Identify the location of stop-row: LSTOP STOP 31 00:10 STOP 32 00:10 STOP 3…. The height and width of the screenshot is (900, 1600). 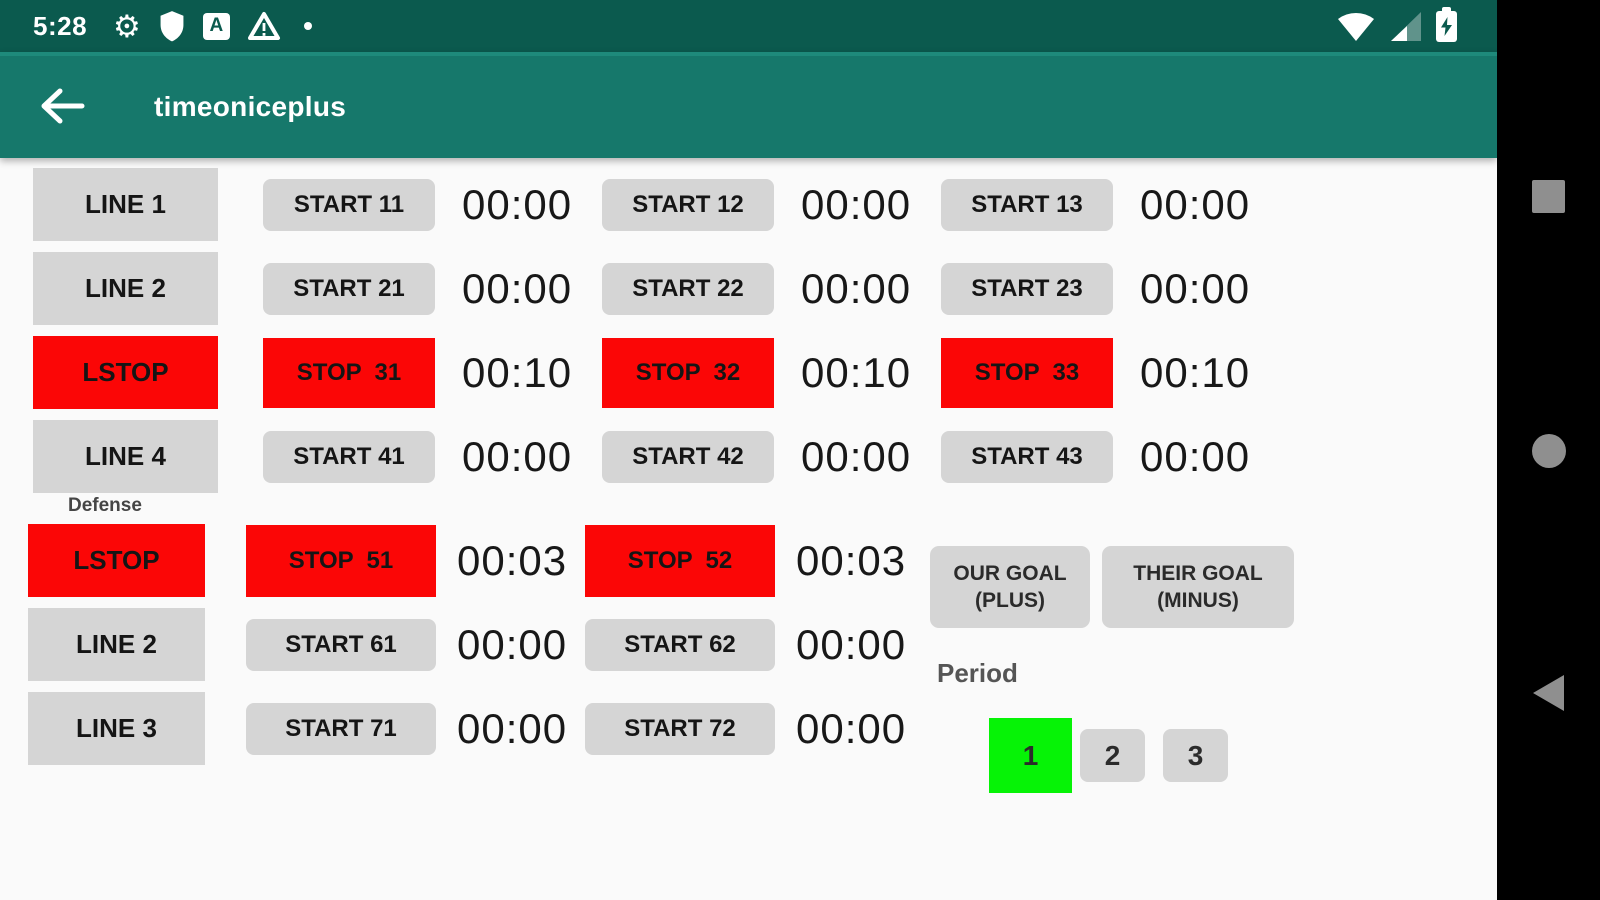
(641, 372).